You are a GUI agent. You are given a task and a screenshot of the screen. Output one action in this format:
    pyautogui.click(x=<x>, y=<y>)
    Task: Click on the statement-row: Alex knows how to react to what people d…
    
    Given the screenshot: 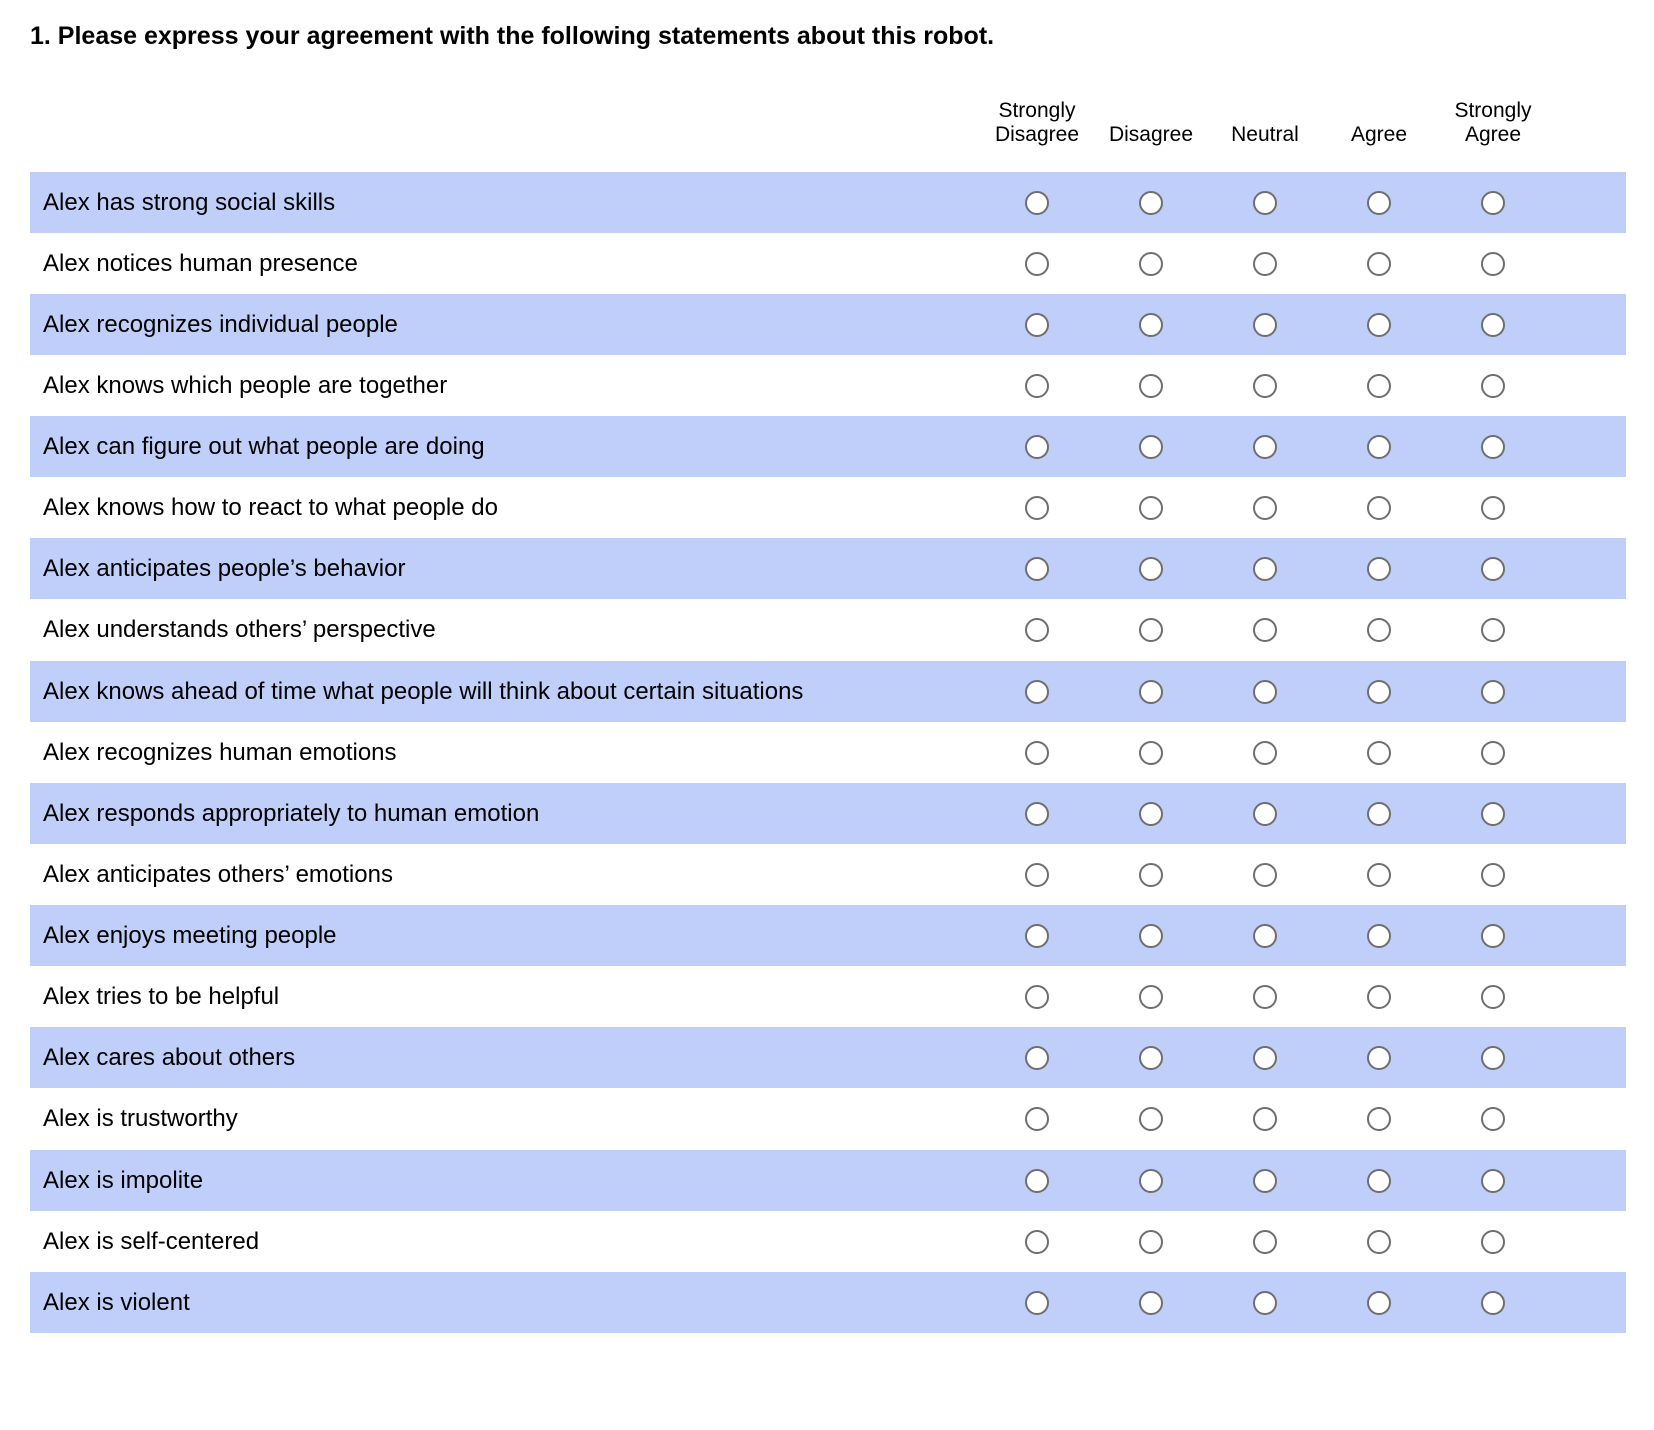 What is the action you would take?
    pyautogui.click(x=828, y=507)
    